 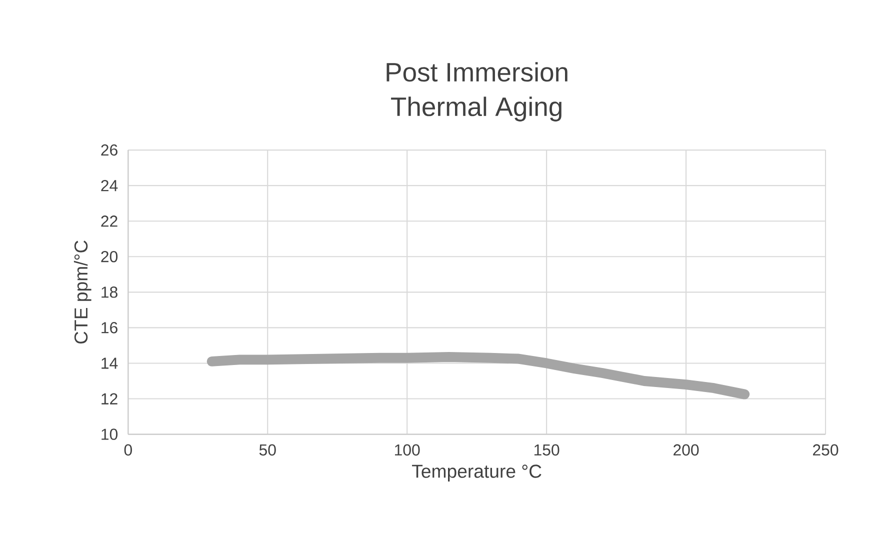 What do you see at coordinates (477, 92) in the screenshot?
I see `chart-title: Post Immersion Thermal Aging` at bounding box center [477, 92].